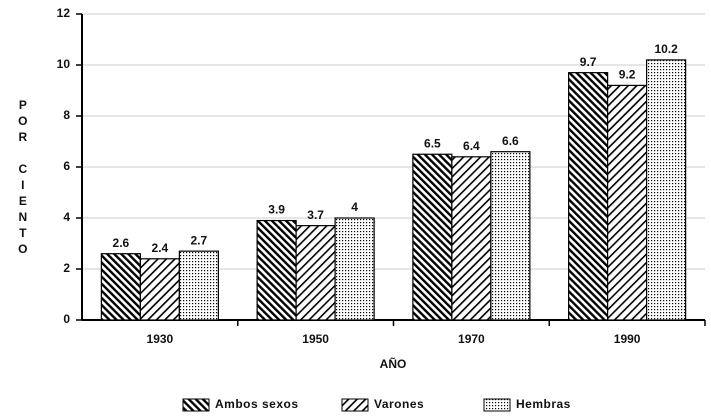 The image size is (711, 419). Describe the element at coordinates (543, 404) in the screenshot. I see `legend-label: Hembras` at that location.